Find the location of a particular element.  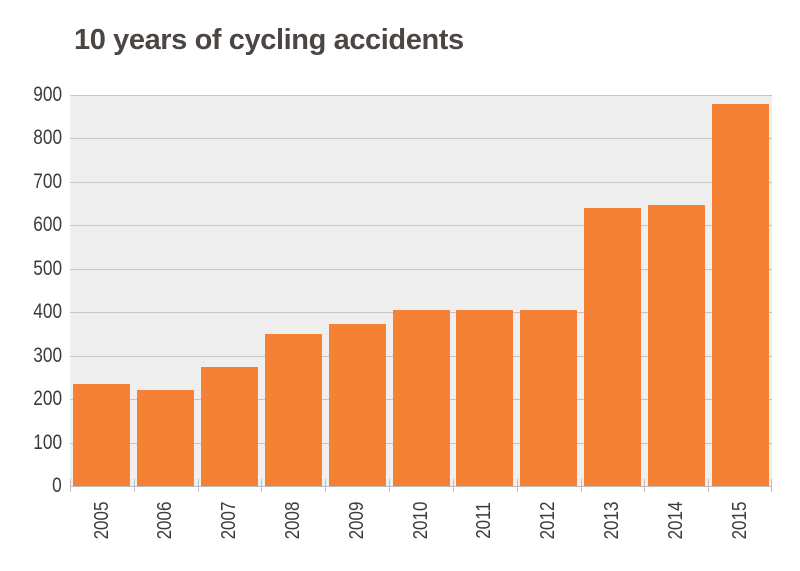

x-tick-label: 2008 is located at coordinates (292, 520).